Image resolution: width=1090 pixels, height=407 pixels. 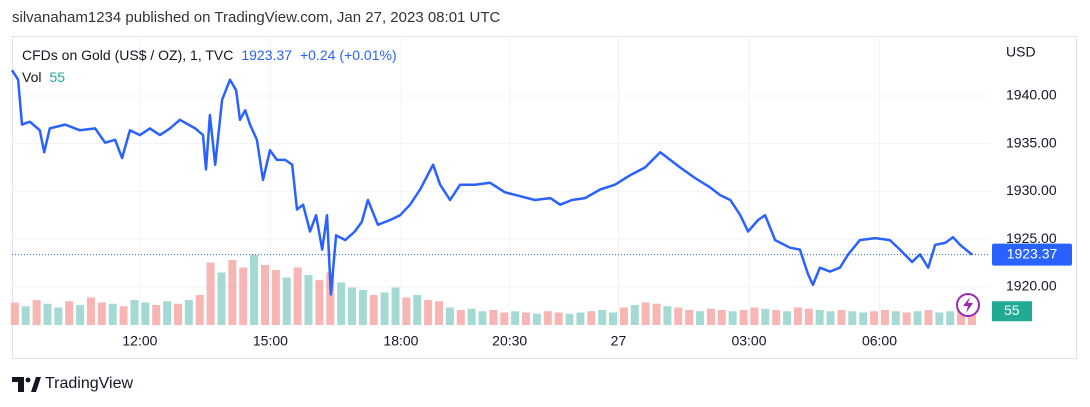 What do you see at coordinates (57, 77) in the screenshot?
I see `volume-last: 55` at bounding box center [57, 77].